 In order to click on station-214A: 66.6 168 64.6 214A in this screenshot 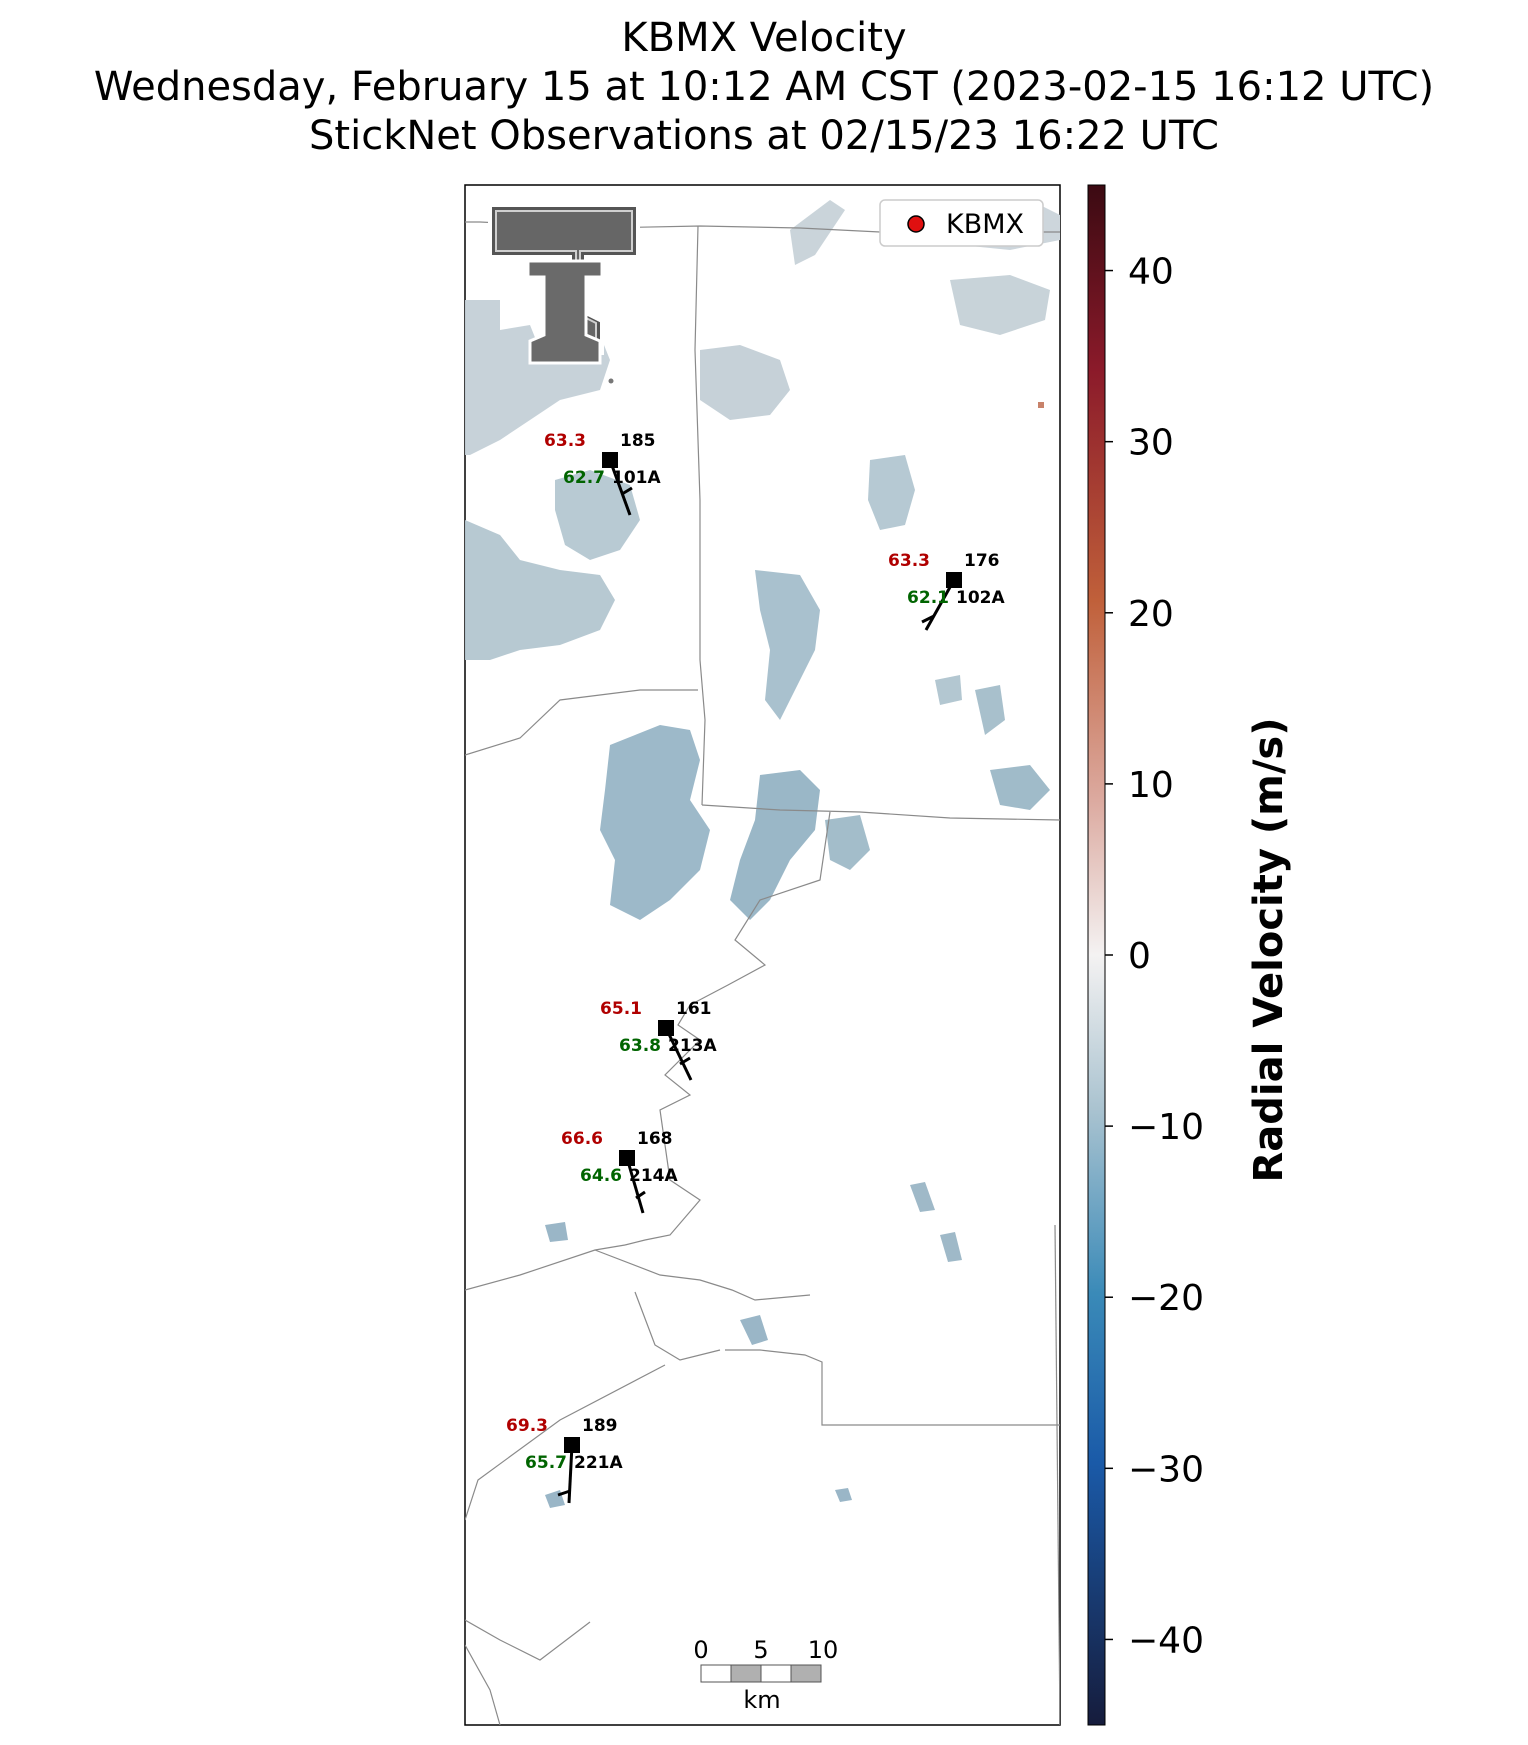, I will do `click(619, 1171)`.